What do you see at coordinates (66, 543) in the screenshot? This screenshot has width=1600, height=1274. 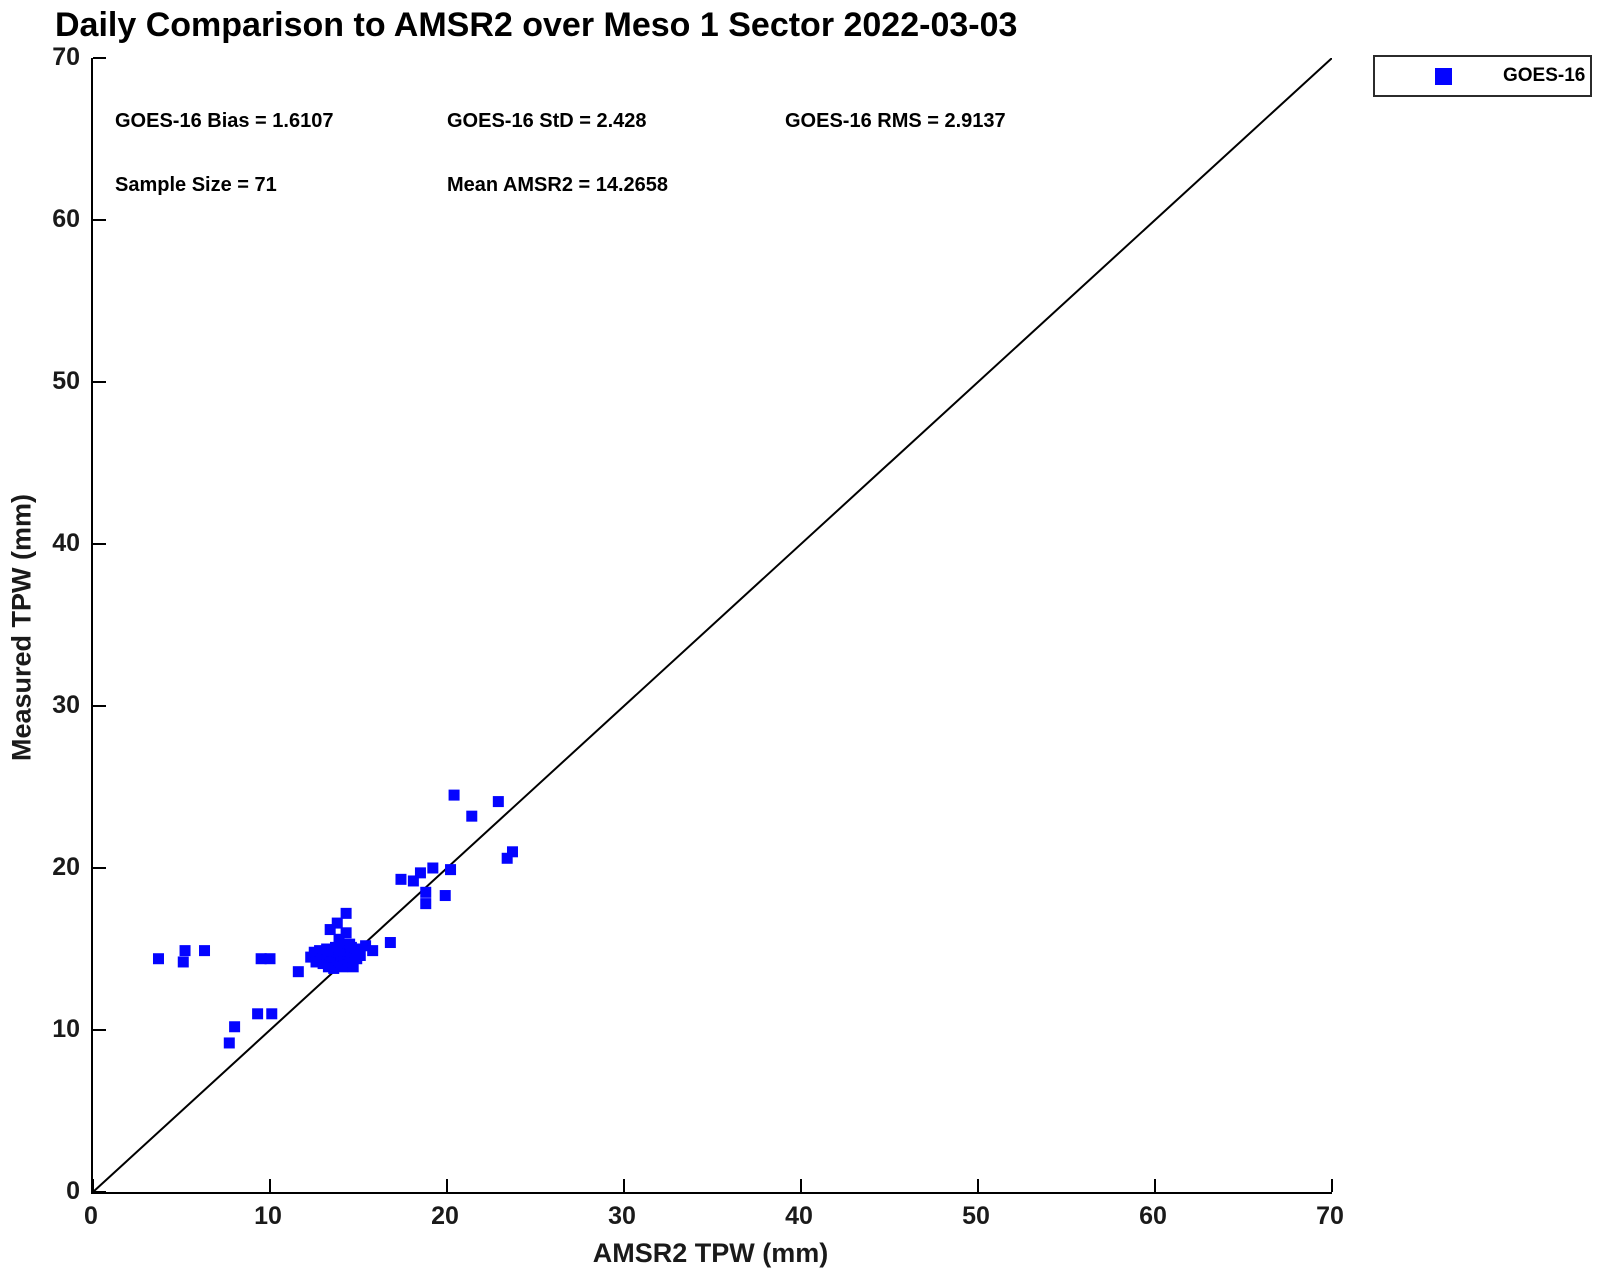 I see `y-axis-tick-label: 40` at bounding box center [66, 543].